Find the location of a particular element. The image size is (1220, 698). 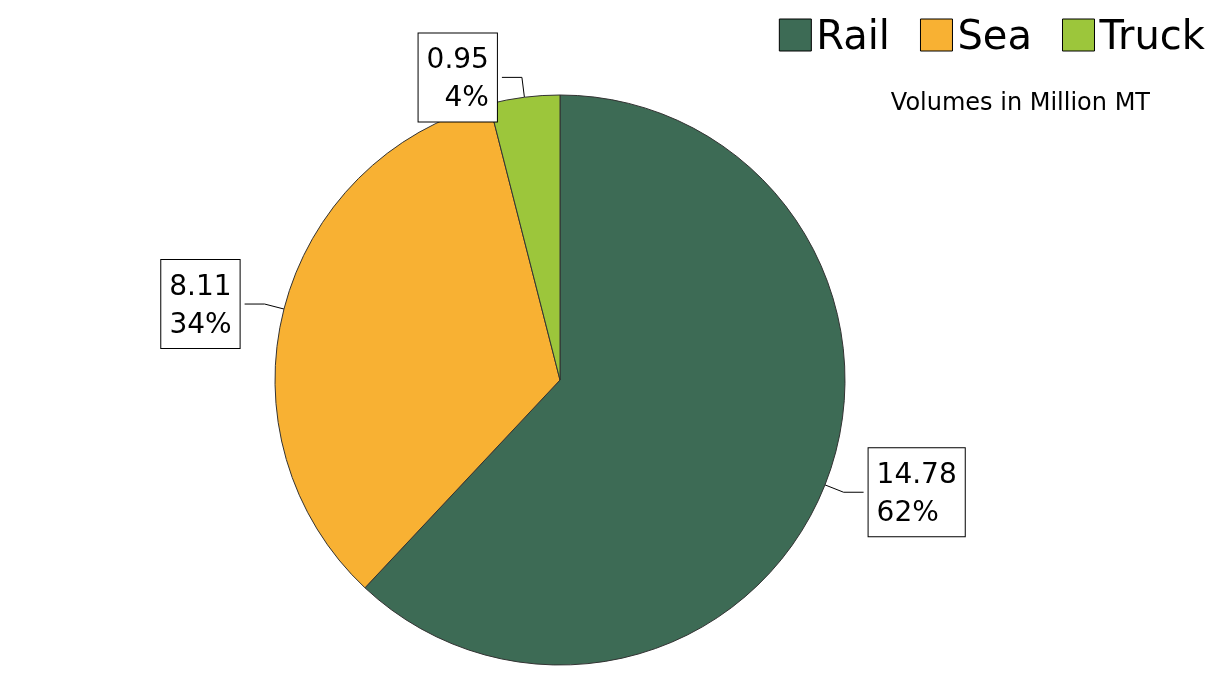

data-label: 14.78 62% is located at coordinates (916, 492).